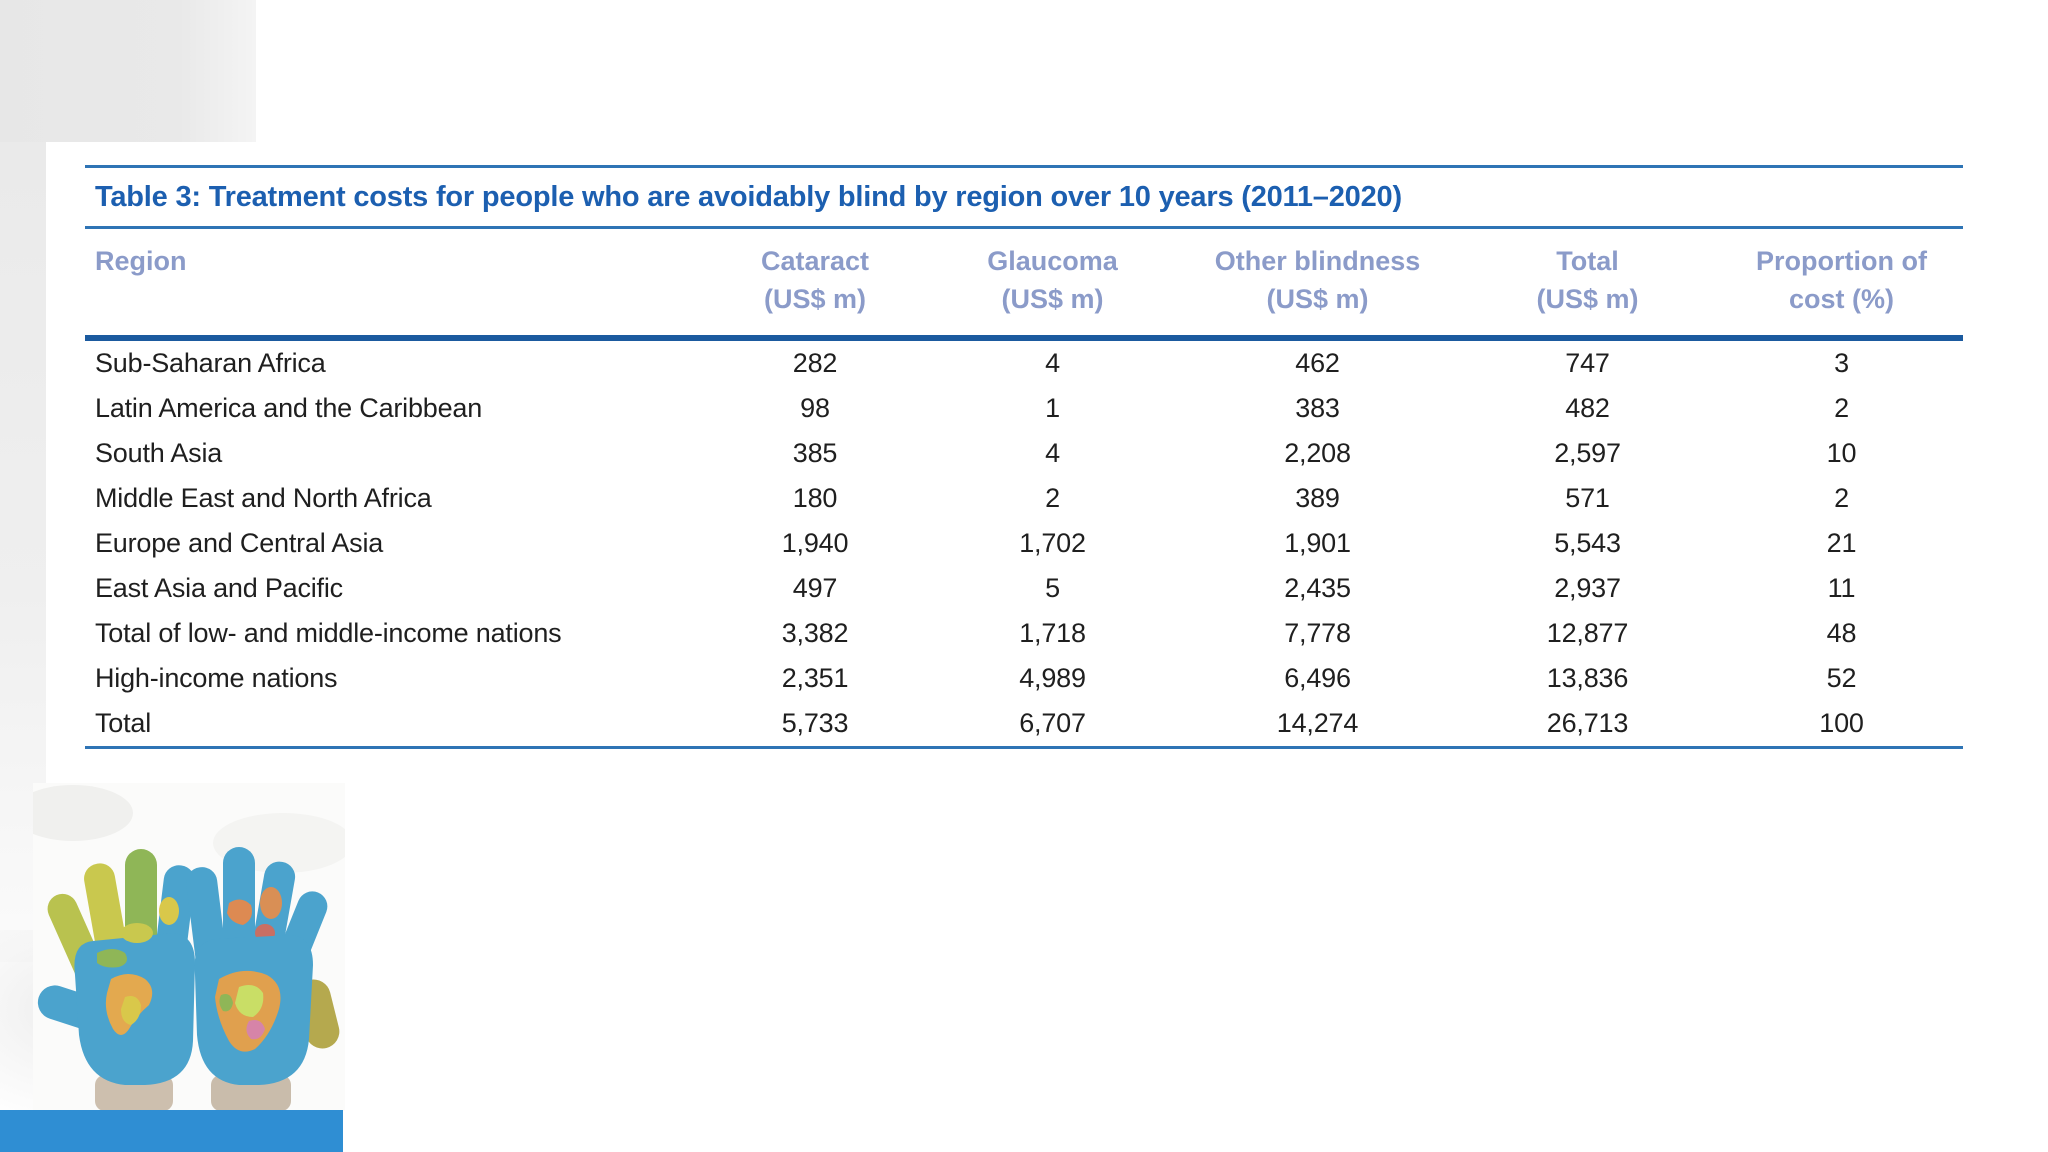 This screenshot has width=2048, height=1152. Describe the element at coordinates (1317, 722) in the screenshot. I see `value-cell: 14,274` at that location.